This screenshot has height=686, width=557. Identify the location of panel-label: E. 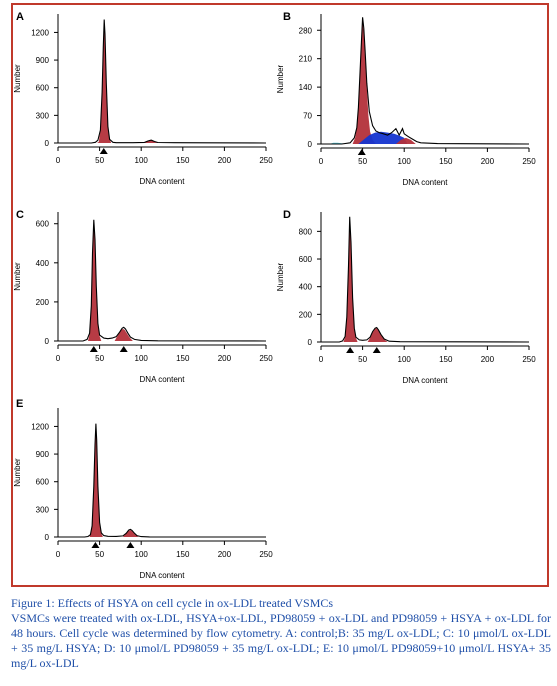
(19, 404).